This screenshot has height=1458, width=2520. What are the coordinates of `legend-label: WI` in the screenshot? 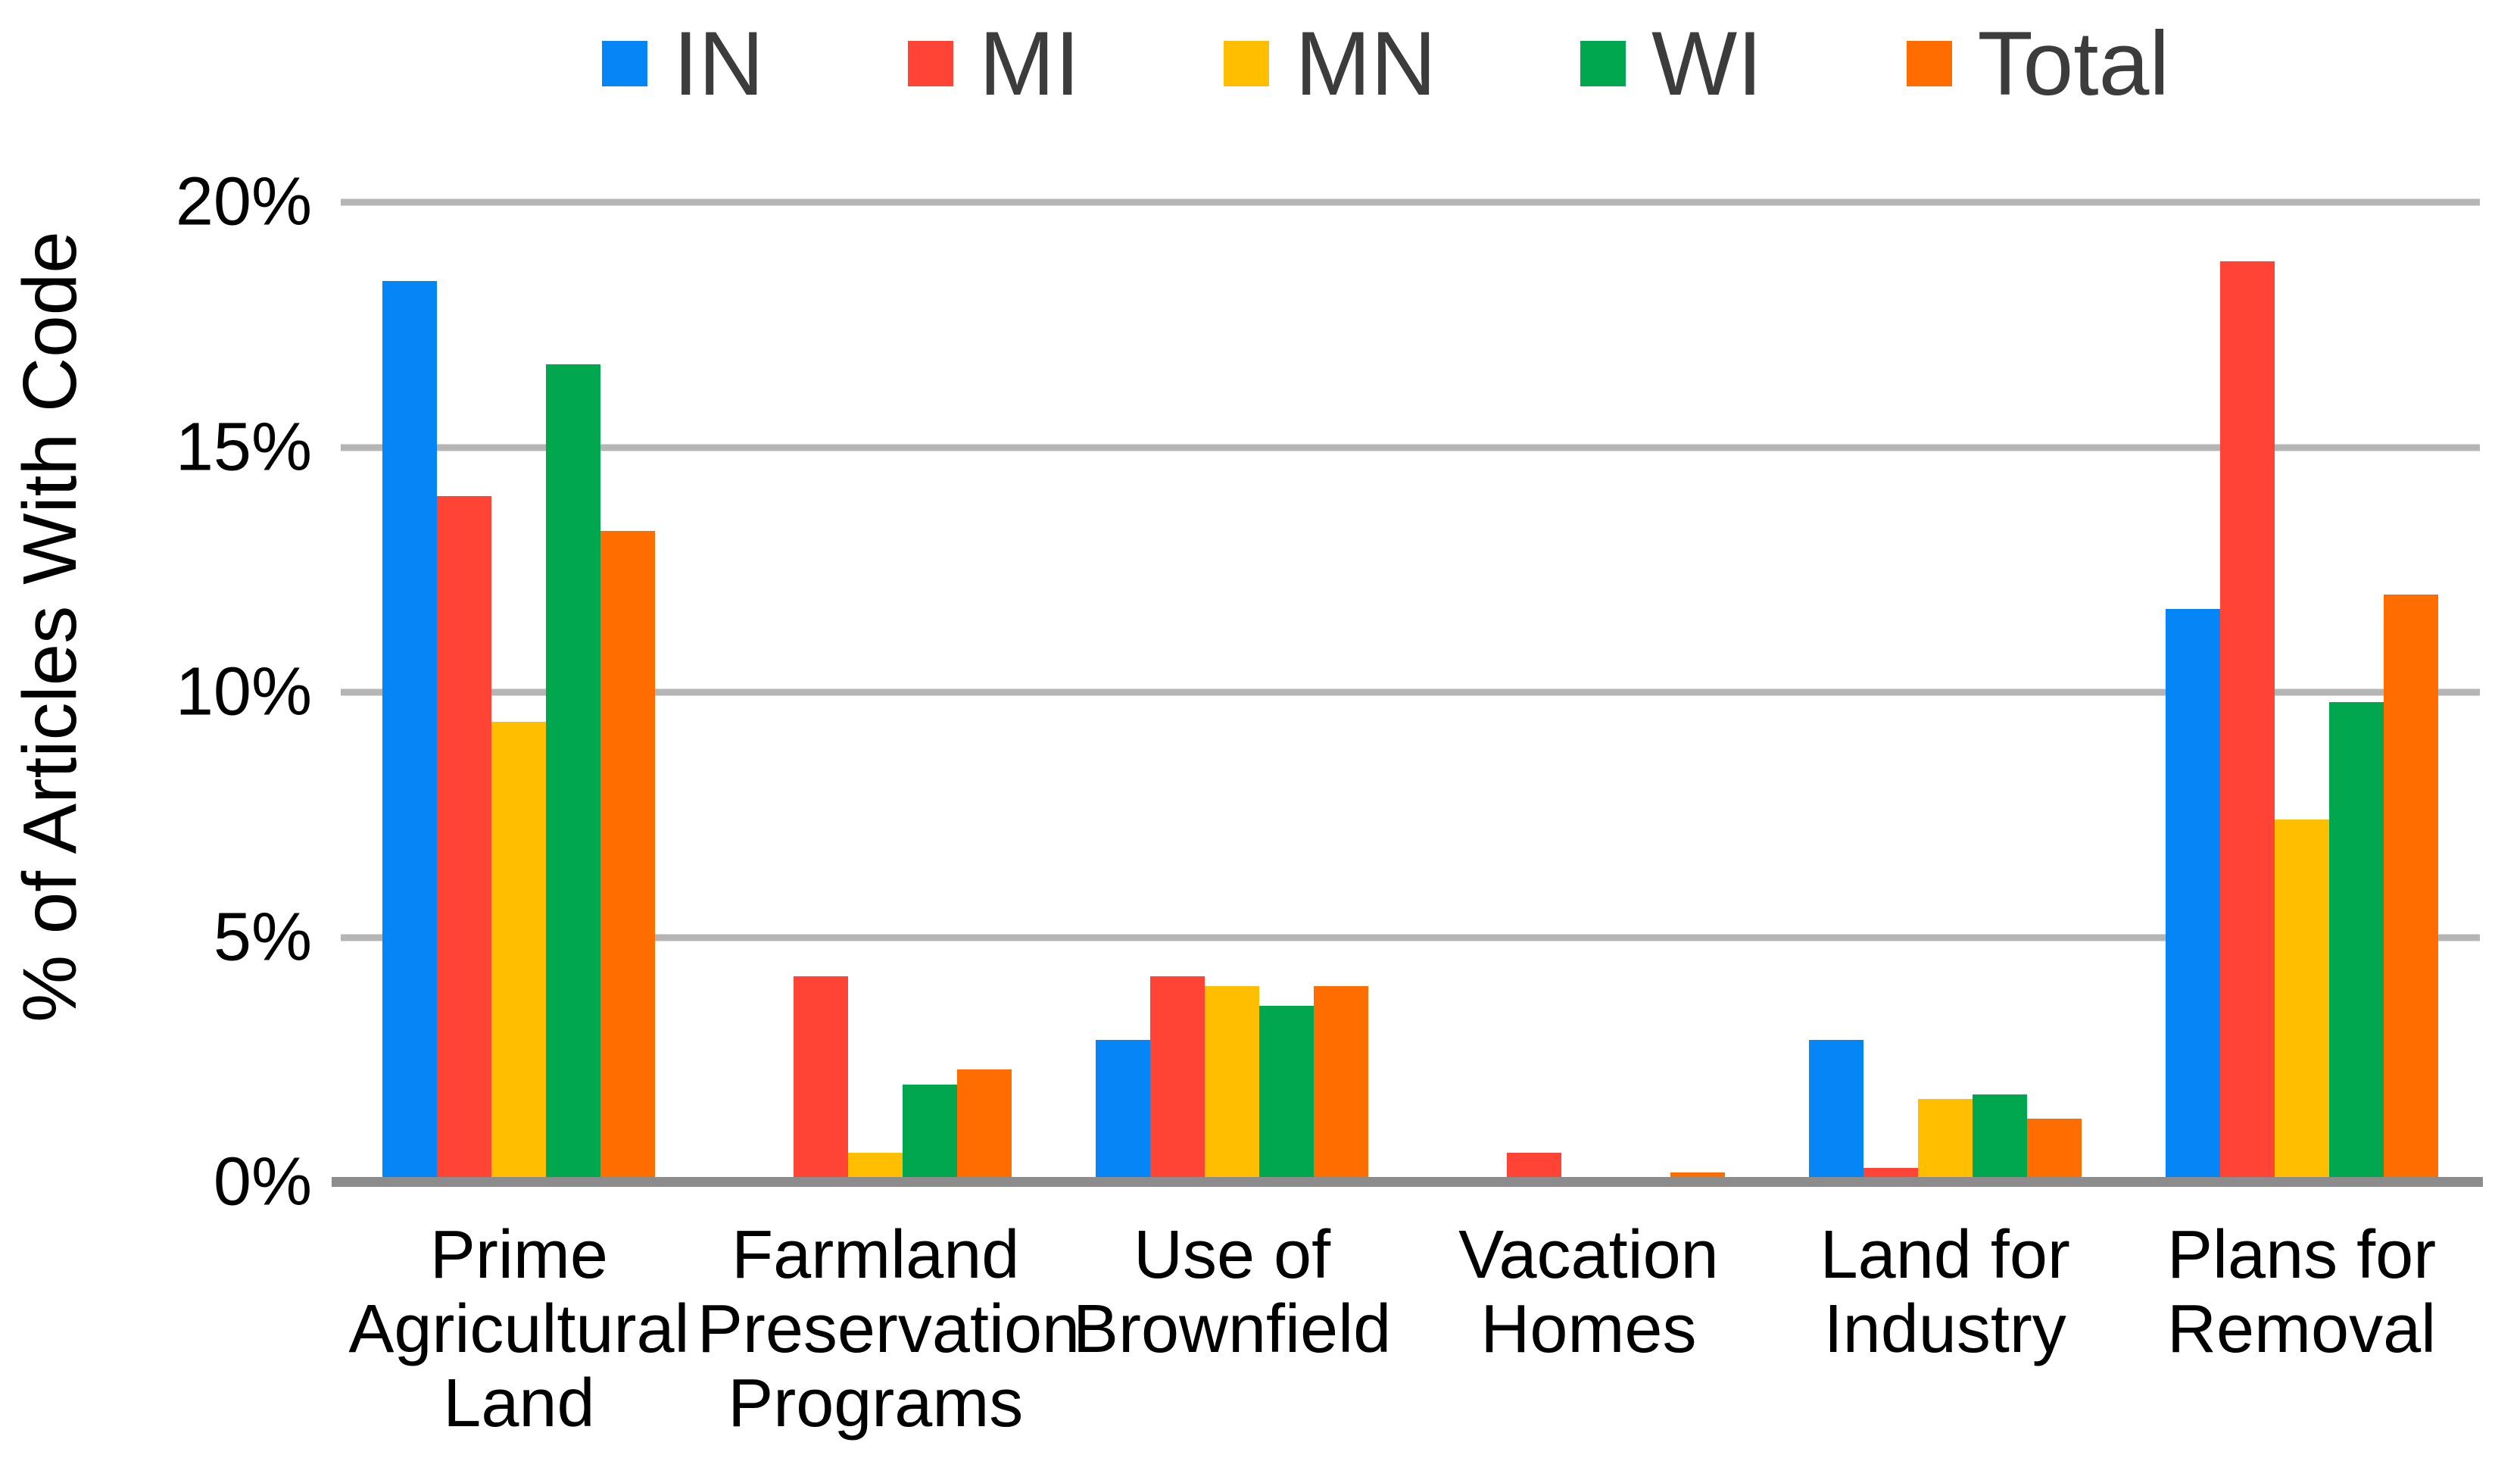 It's located at (1707, 63).